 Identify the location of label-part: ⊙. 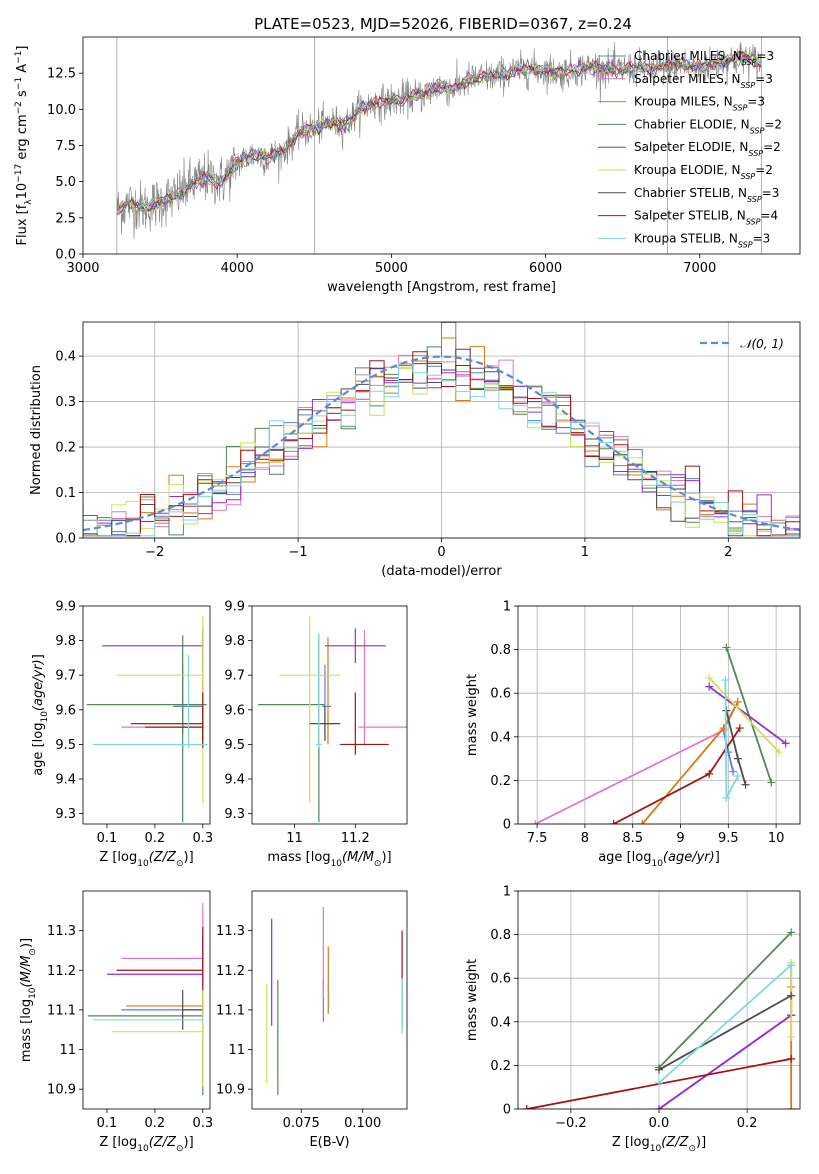
(692, 1149).